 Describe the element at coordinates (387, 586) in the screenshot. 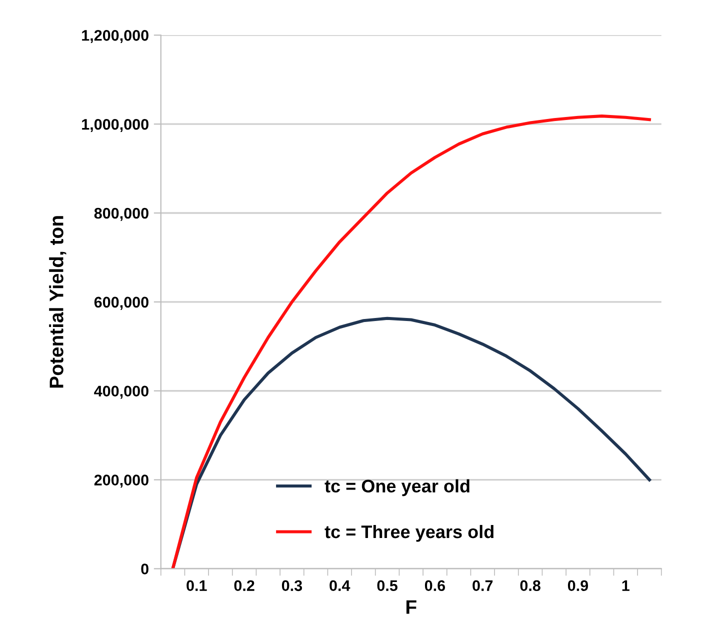

I see `x-tick-label: 0.5` at that location.